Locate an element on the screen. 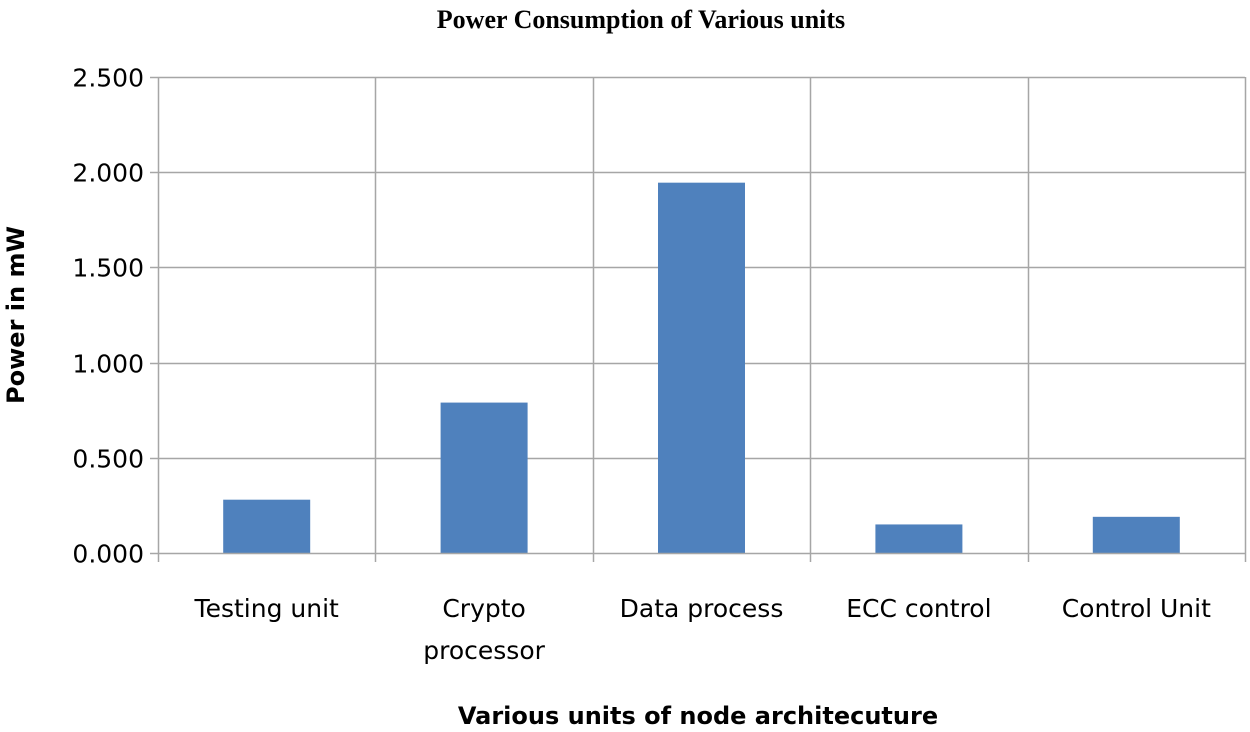 This screenshot has height=732, width=1250. y-axis-title: Power in mW is located at coordinates (16, 315).